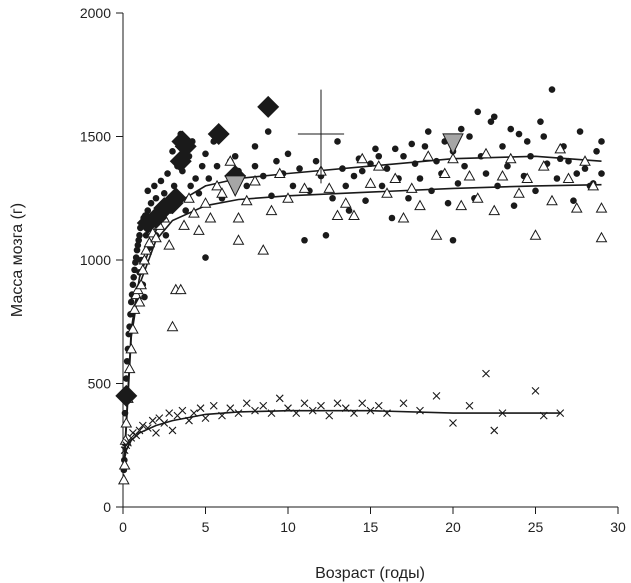  What do you see at coordinates (288, 527) in the screenshot?
I see `x-tick-label: 10` at bounding box center [288, 527].